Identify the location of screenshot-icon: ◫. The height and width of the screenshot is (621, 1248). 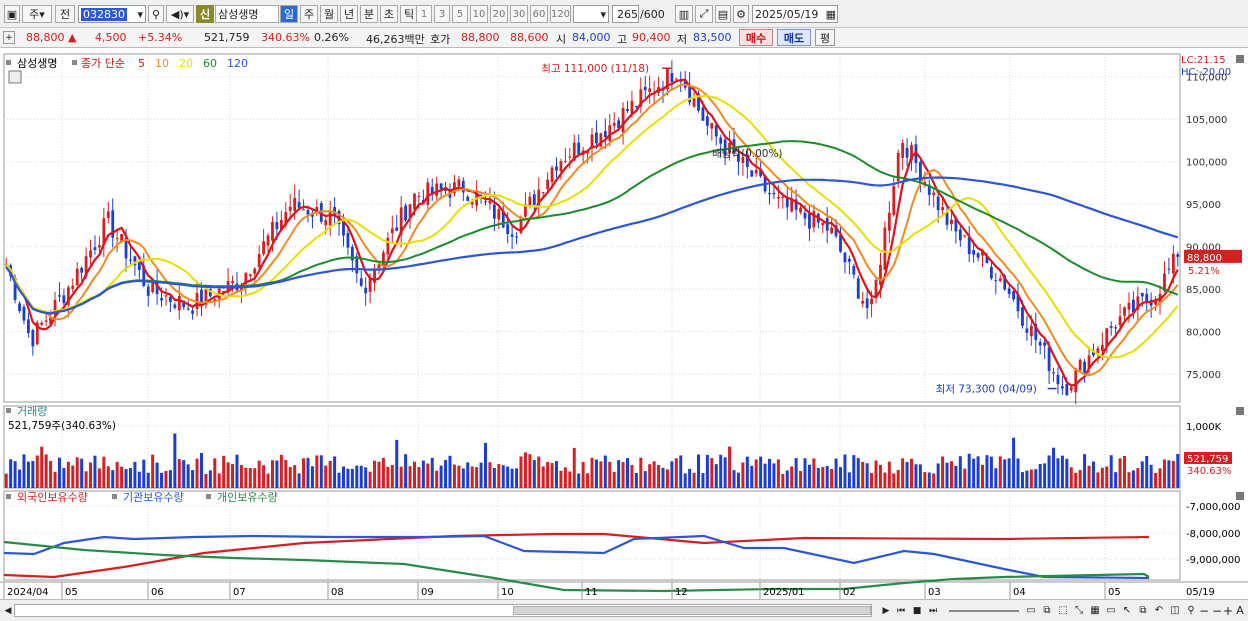
(1175, 610).